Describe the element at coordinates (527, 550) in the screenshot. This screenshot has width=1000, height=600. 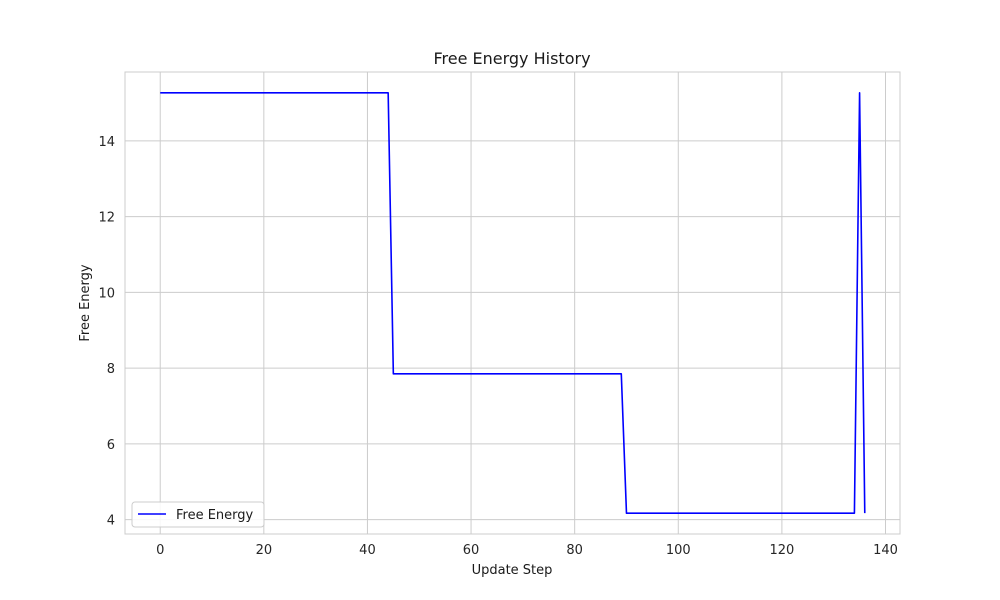
I see `x-tick-labels: 0 20 40 60 80 100 120 140` at that location.